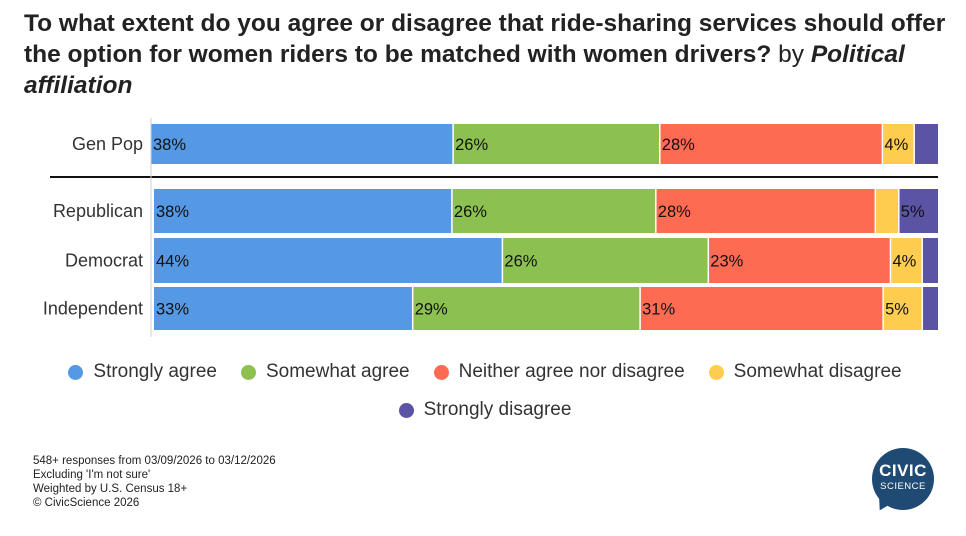 This screenshot has width=966, height=536. What do you see at coordinates (172, 212) in the screenshot?
I see `data-label-republican-strongly-agree: 38%` at bounding box center [172, 212].